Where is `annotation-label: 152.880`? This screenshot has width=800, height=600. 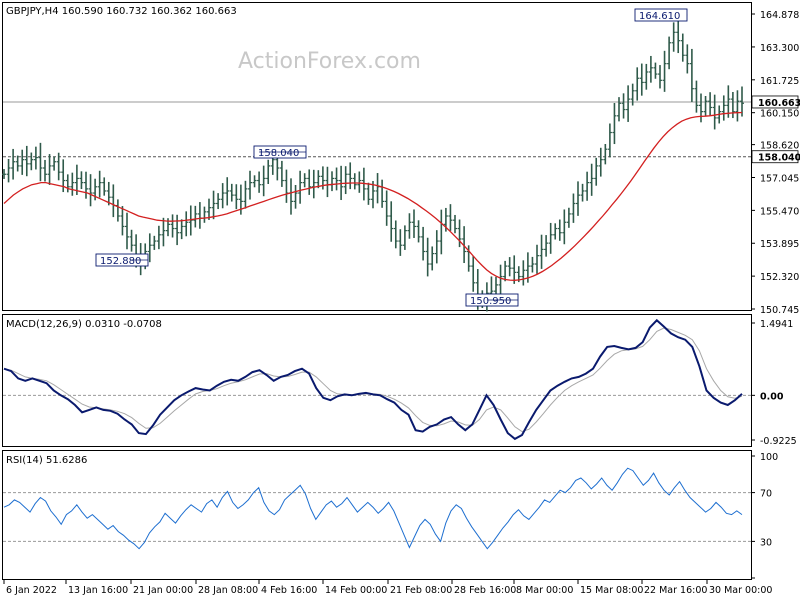
annotation-label: 152.880 is located at coordinates (120, 261).